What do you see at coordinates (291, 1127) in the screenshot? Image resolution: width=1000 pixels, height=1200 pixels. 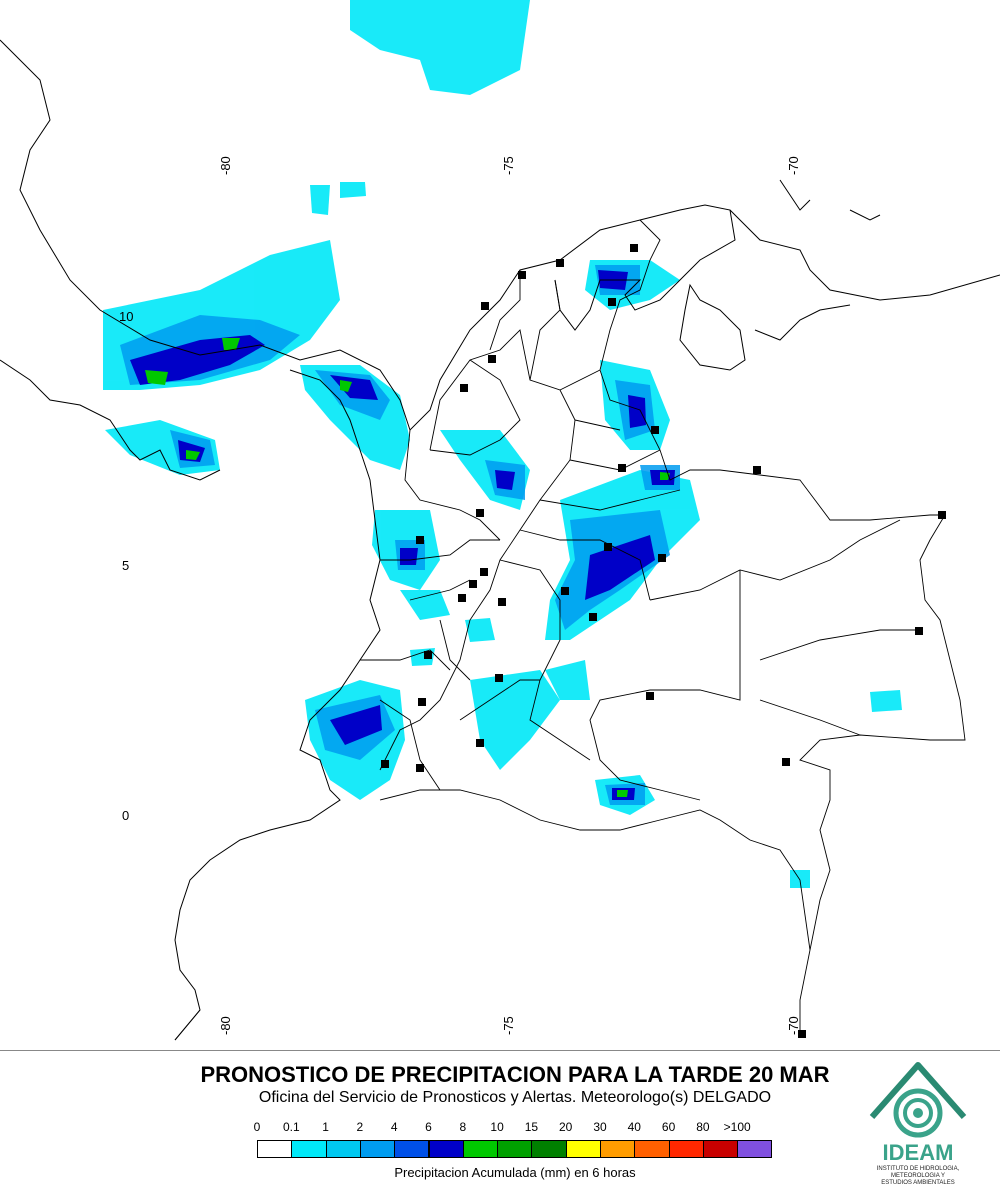 I see `colorbar-tick-label: 0.1` at bounding box center [291, 1127].